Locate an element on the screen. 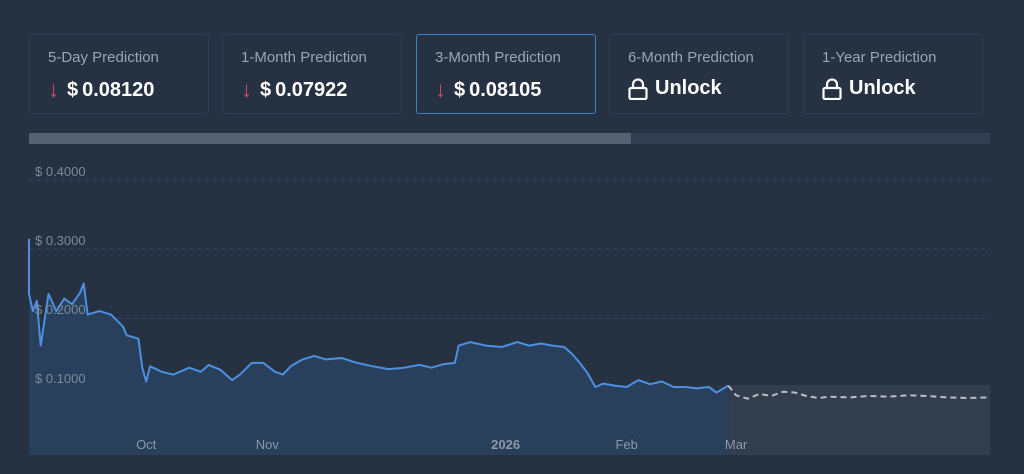 This screenshot has height=474, width=1024. prediction-card-value: ↓ $ 0.08120 is located at coordinates (101, 90).